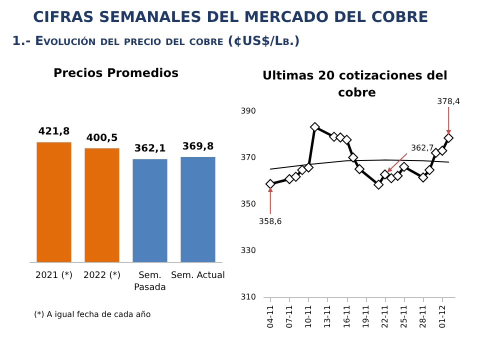  What do you see at coordinates (357, 84) in the screenshot?
I see `chart-title: Ultimas 20 cotizaciones del cobre` at bounding box center [357, 84].